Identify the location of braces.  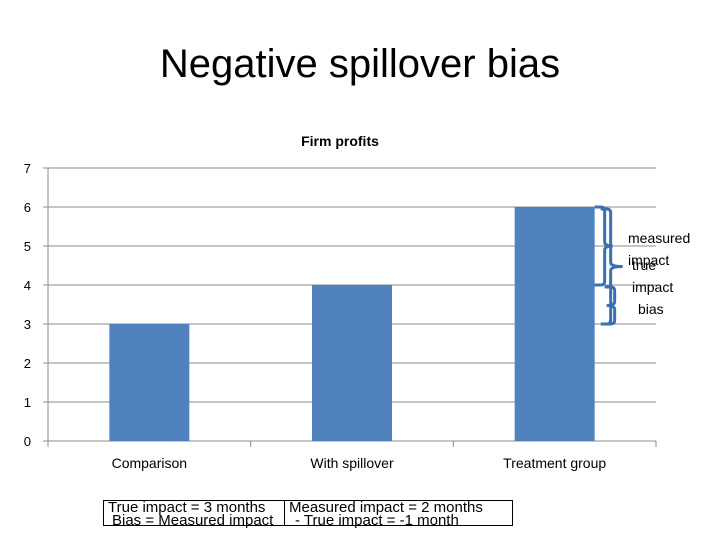
(608, 265).